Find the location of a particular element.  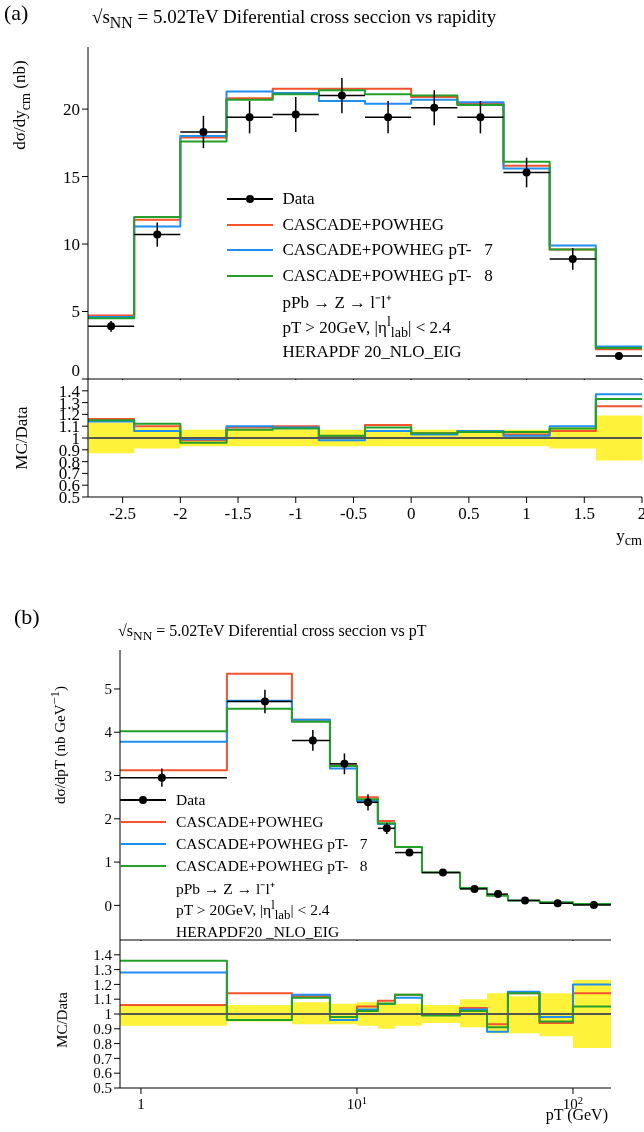

y-tick-label: 1.3 is located at coordinates (102, 969).